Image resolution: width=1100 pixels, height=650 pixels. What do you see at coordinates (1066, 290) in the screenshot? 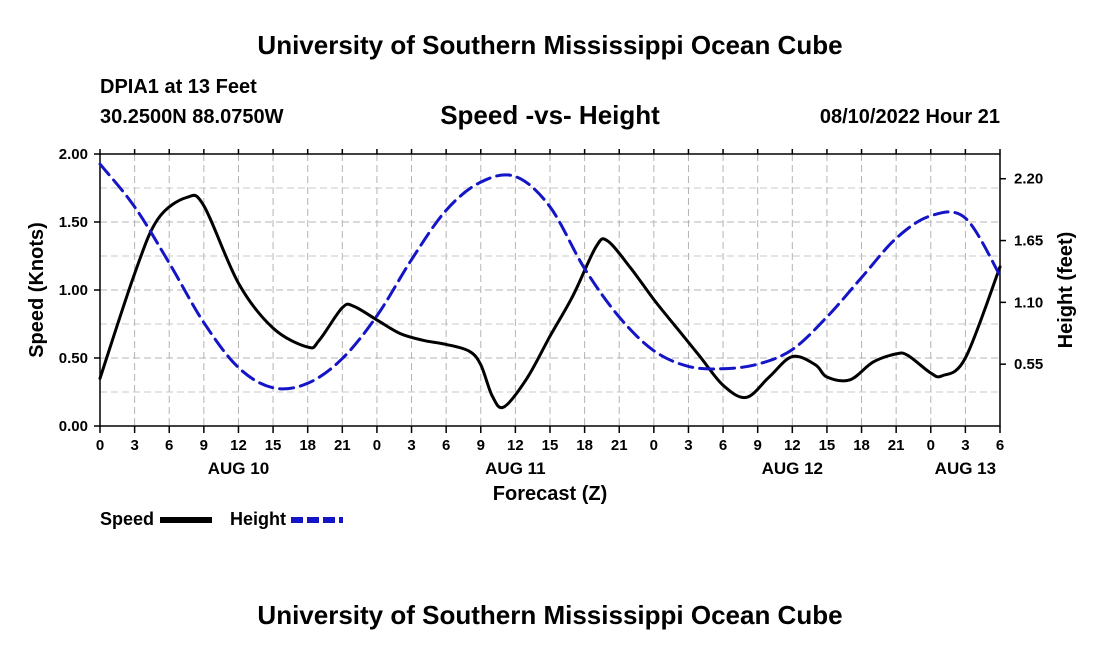
I see `y2-axis-title: Height (feet)` at bounding box center [1066, 290].